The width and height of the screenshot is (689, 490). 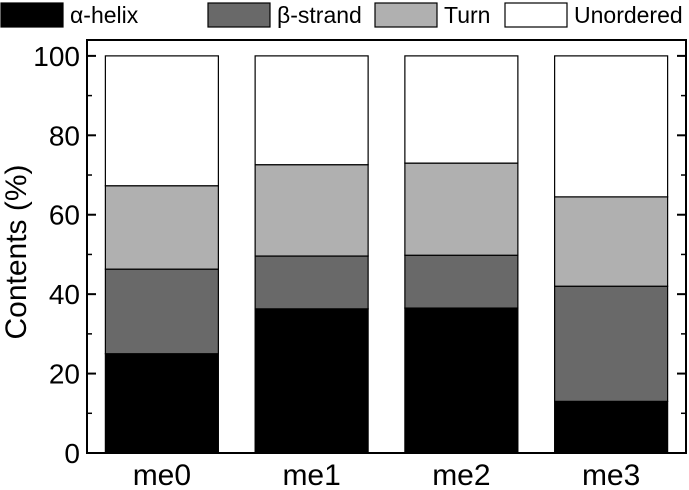 What do you see at coordinates (461, 474) in the screenshot?
I see `x-tick-label-me2: me2` at bounding box center [461, 474].